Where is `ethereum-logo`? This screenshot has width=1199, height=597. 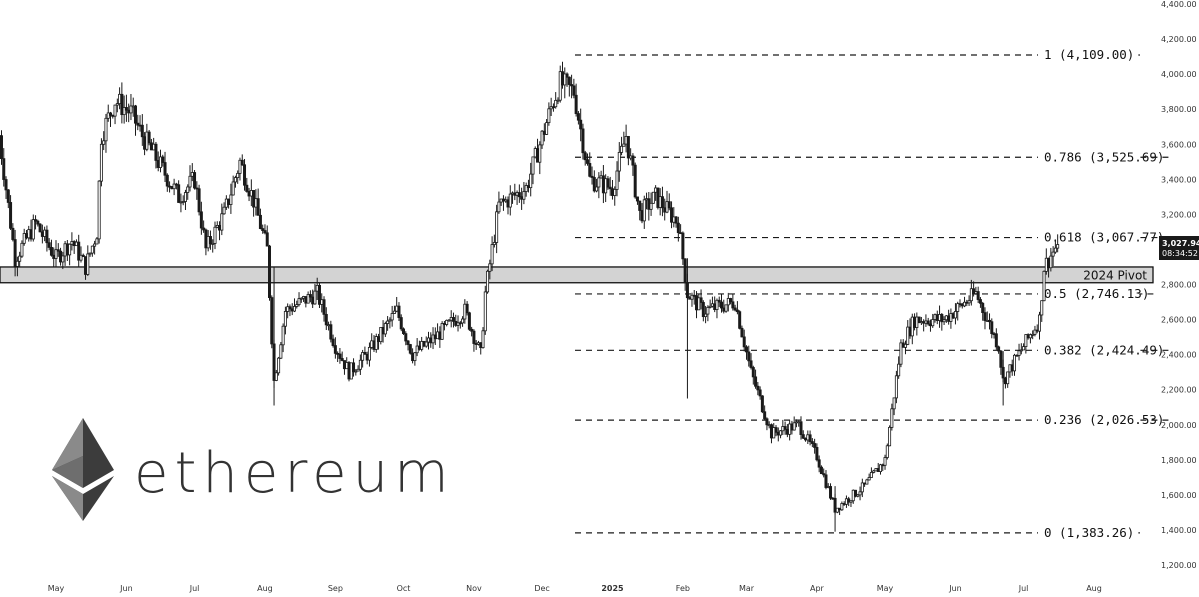
ethereum-logo is located at coordinates (83, 469).